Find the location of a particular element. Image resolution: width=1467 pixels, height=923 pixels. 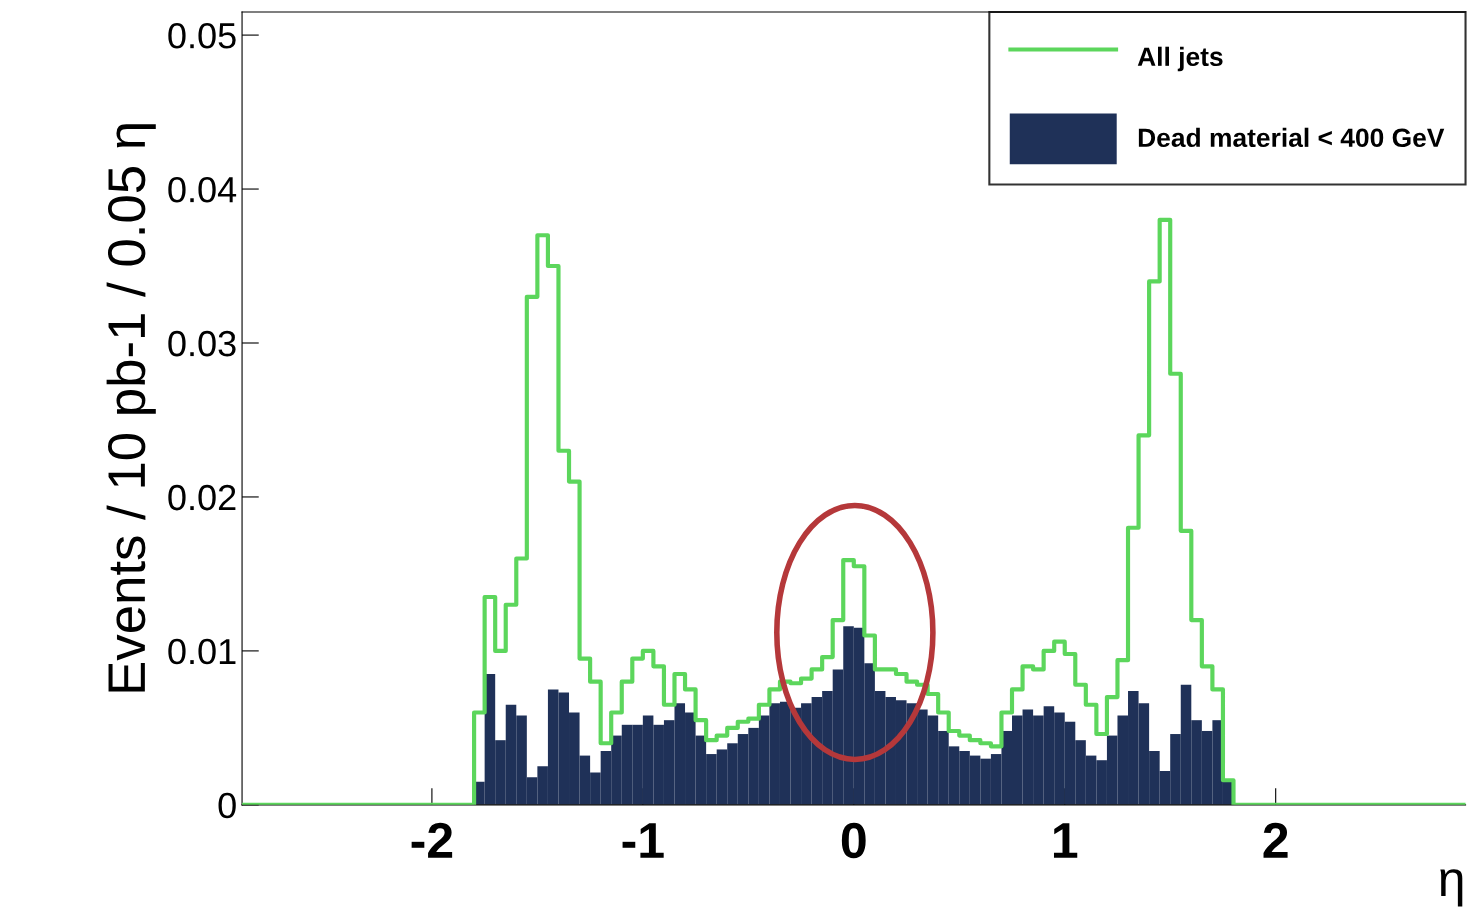

y-tick-label: 0.02 is located at coordinates (202, 497).